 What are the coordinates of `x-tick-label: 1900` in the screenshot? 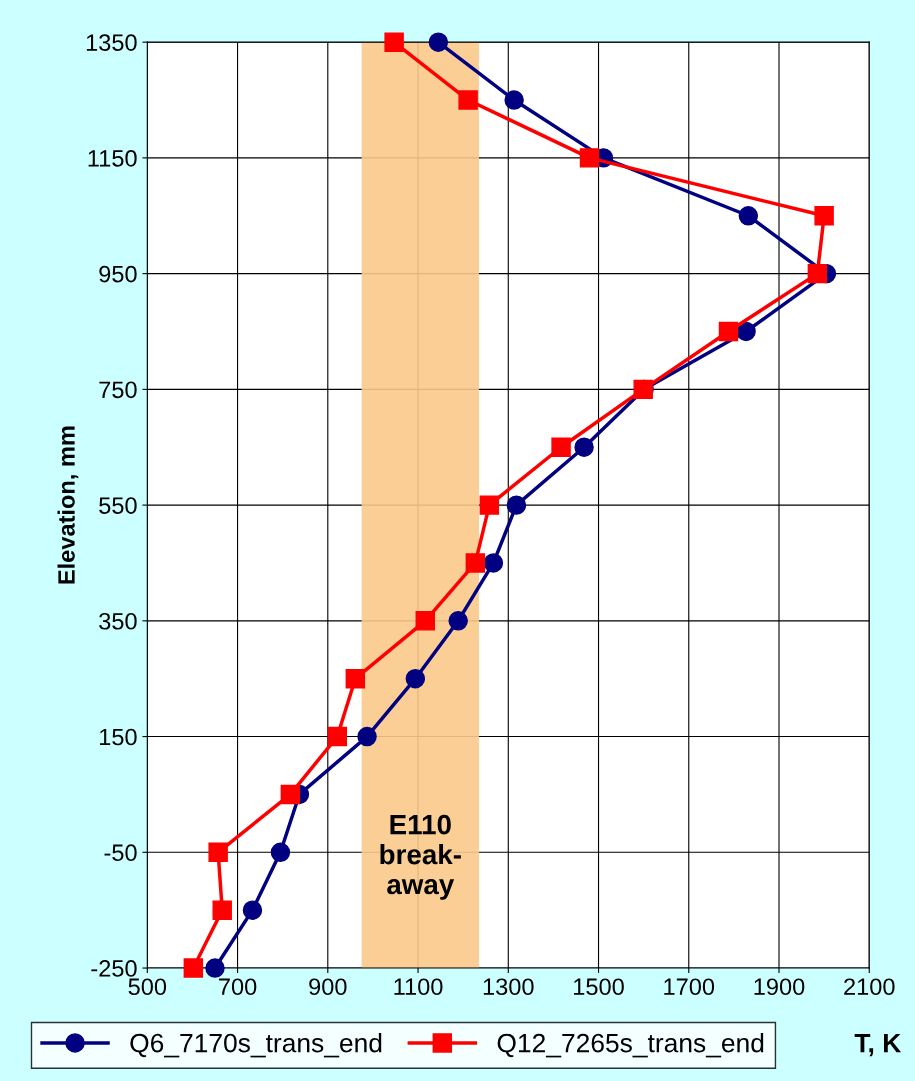 It's located at (779, 987).